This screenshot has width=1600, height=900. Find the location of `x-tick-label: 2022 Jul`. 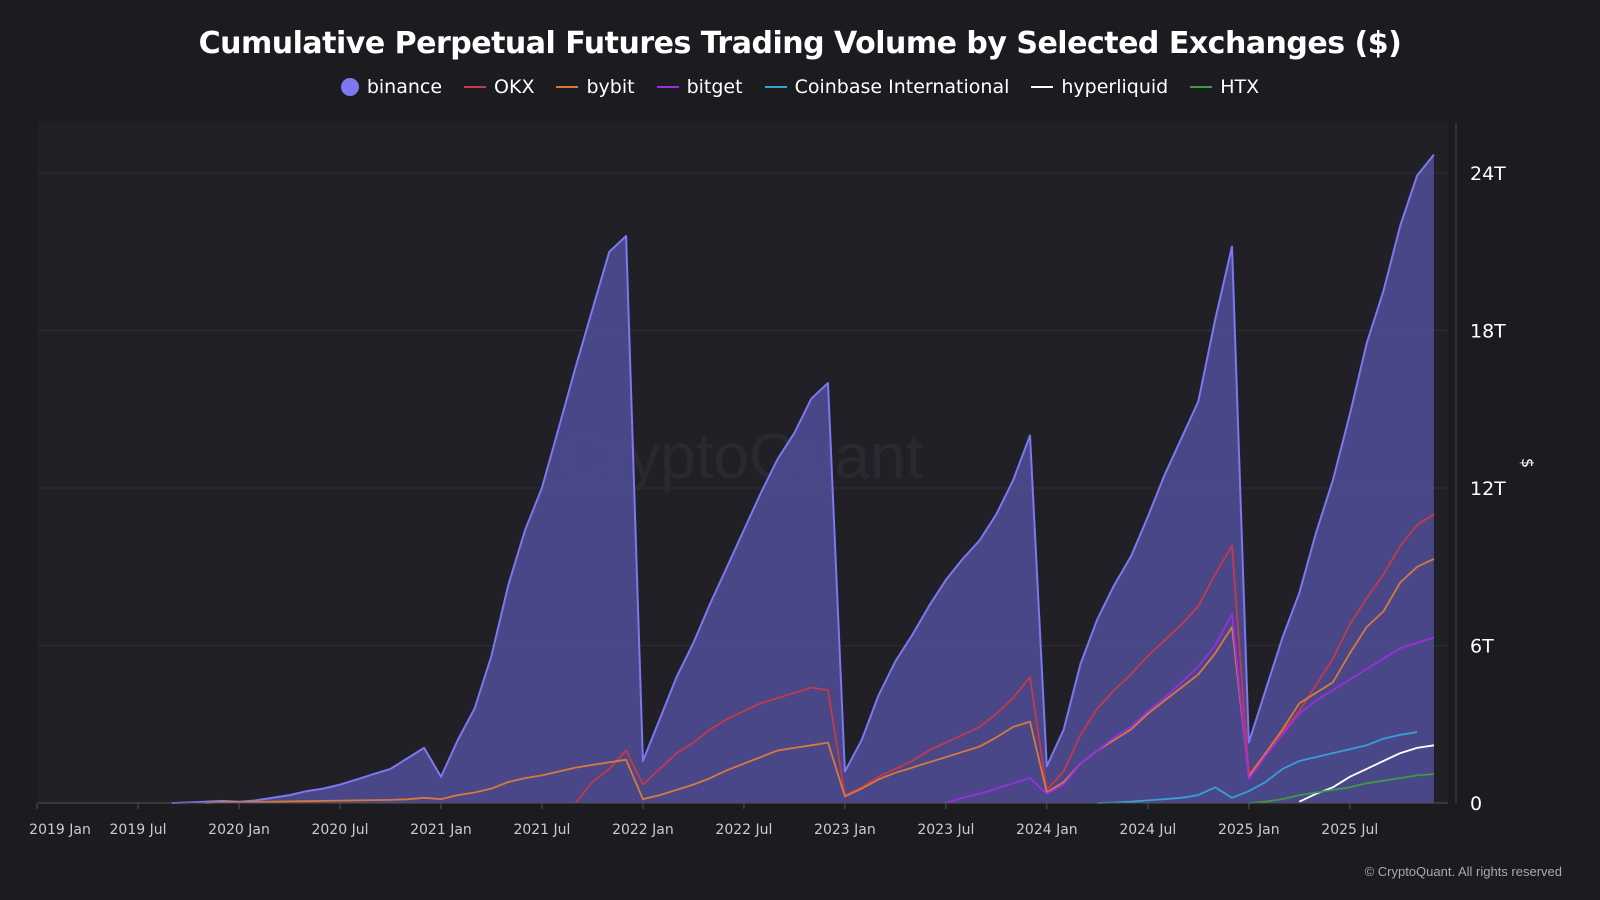

x-tick-label: 2022 Jul is located at coordinates (743, 830).